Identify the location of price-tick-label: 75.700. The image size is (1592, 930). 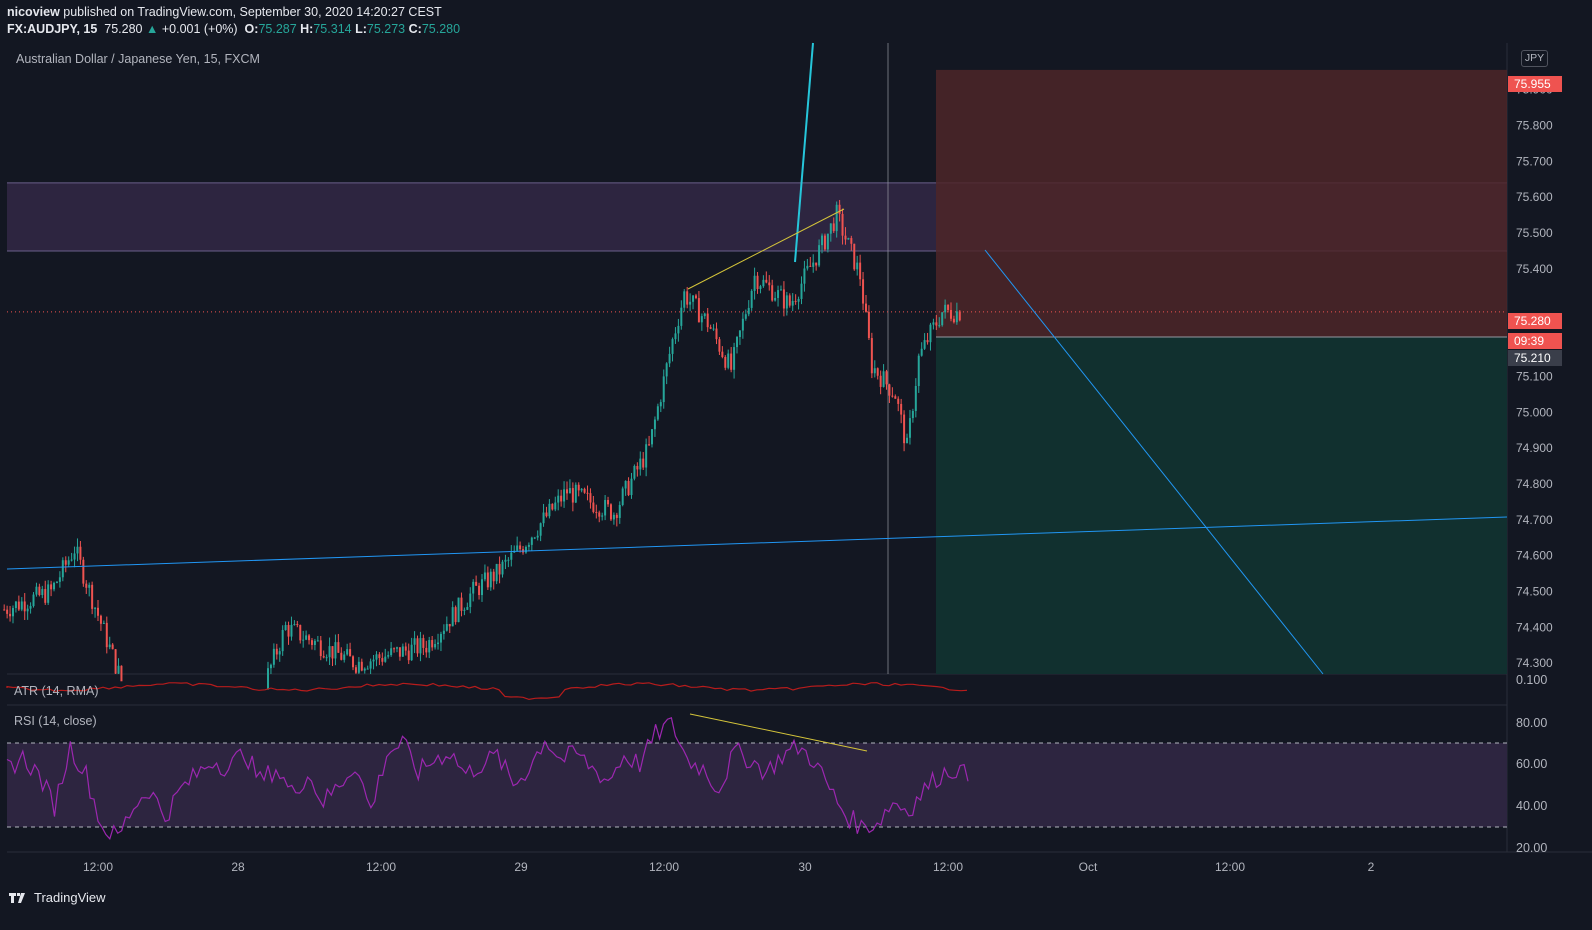
(1534, 161).